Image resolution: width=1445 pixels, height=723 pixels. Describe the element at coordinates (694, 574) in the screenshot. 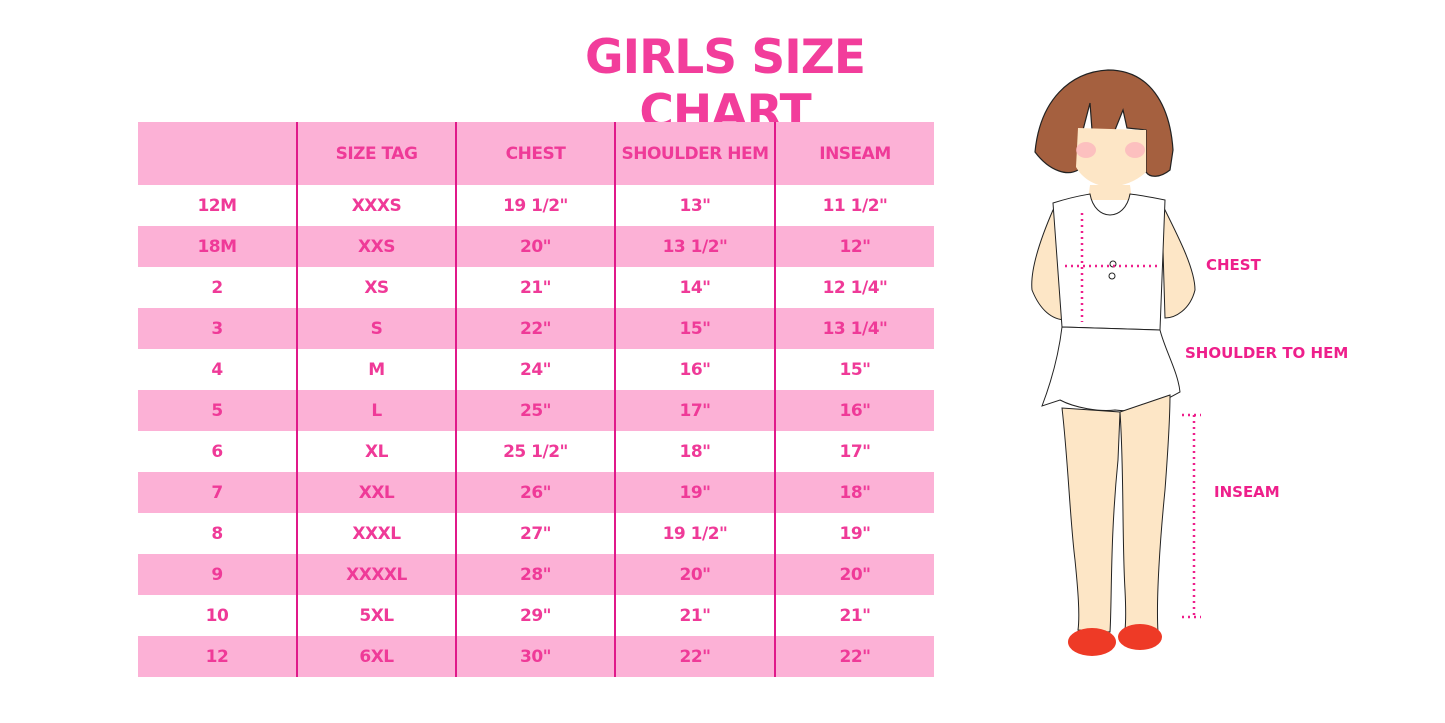

I see `cell-shoulder-hem: 20"` at that location.